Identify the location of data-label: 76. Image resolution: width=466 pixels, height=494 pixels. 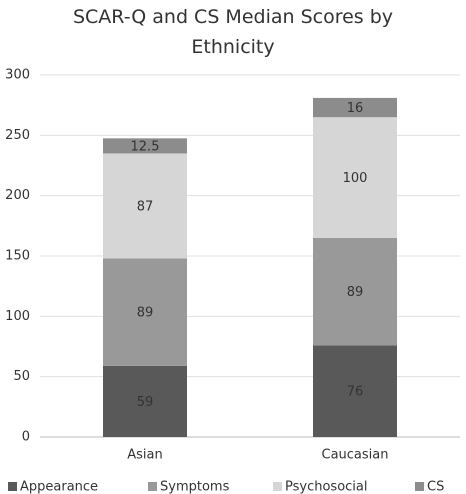
(355, 392).